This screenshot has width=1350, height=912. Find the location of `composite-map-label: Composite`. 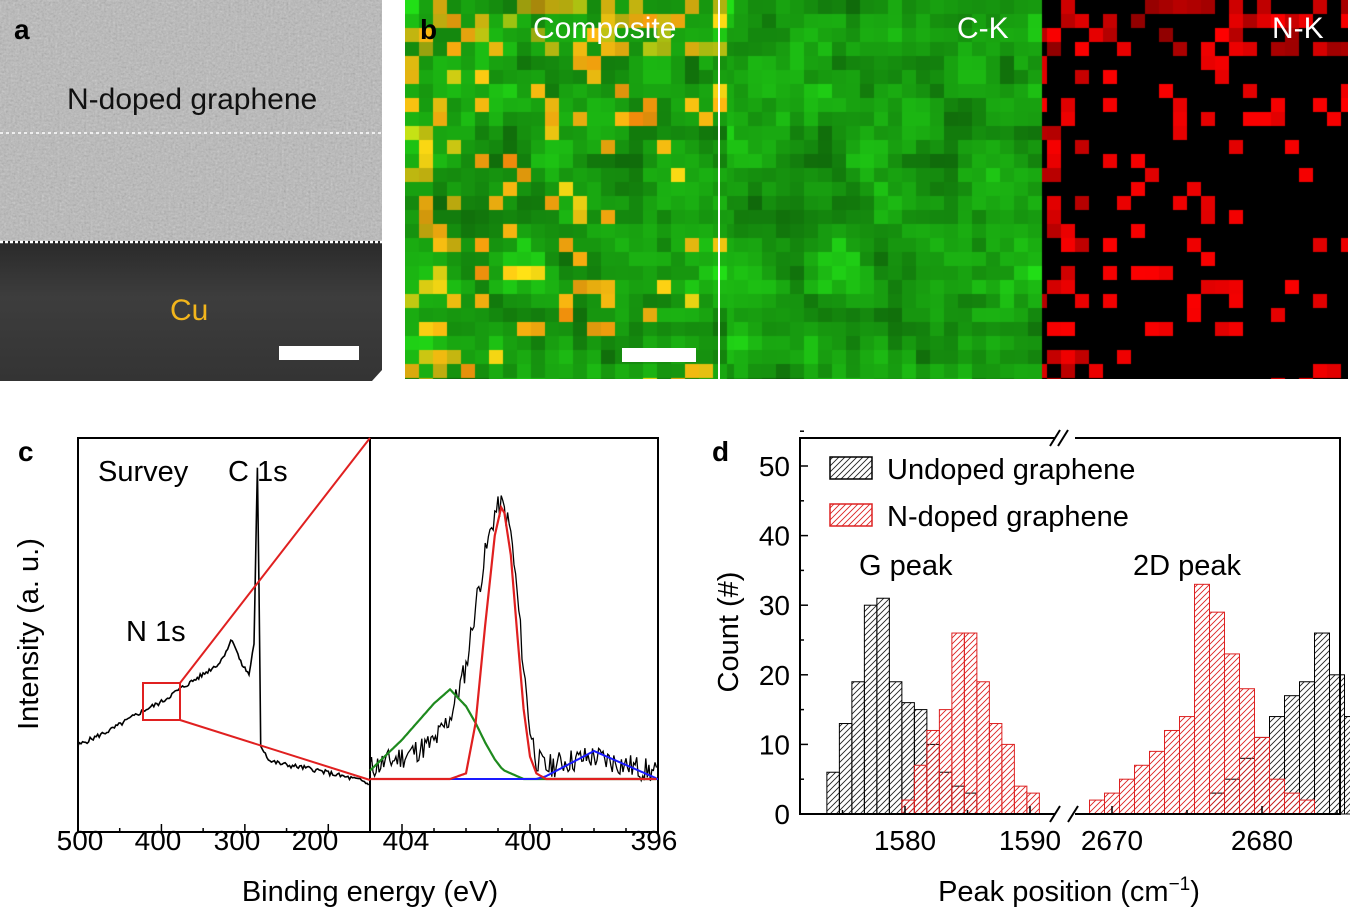

composite-map-label: Composite is located at coordinates (605, 28).